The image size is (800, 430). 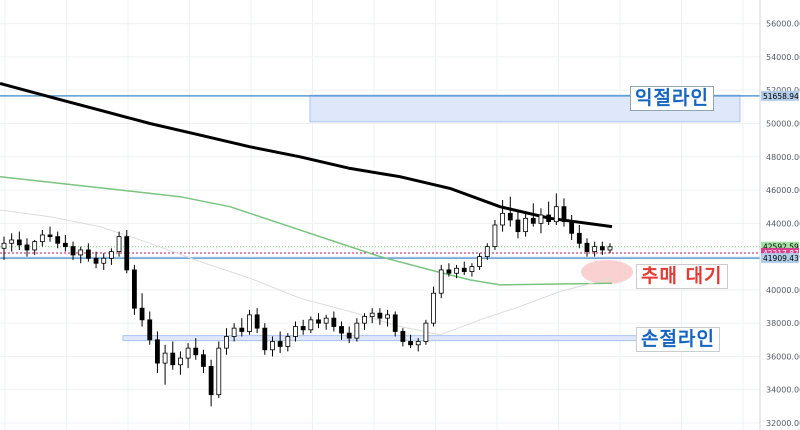 What do you see at coordinates (781, 247) in the screenshot?
I see `price-tag-label: 42592.59` at bounding box center [781, 247].